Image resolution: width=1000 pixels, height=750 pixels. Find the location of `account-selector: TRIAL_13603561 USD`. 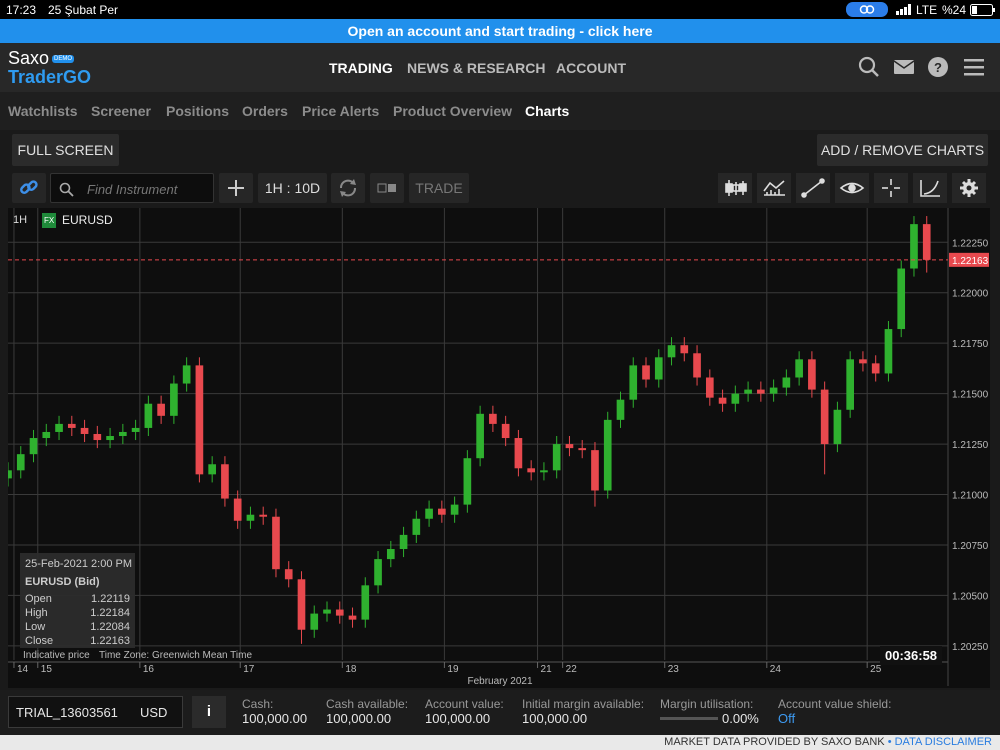

account-selector: TRIAL_13603561 USD is located at coordinates (95, 712).